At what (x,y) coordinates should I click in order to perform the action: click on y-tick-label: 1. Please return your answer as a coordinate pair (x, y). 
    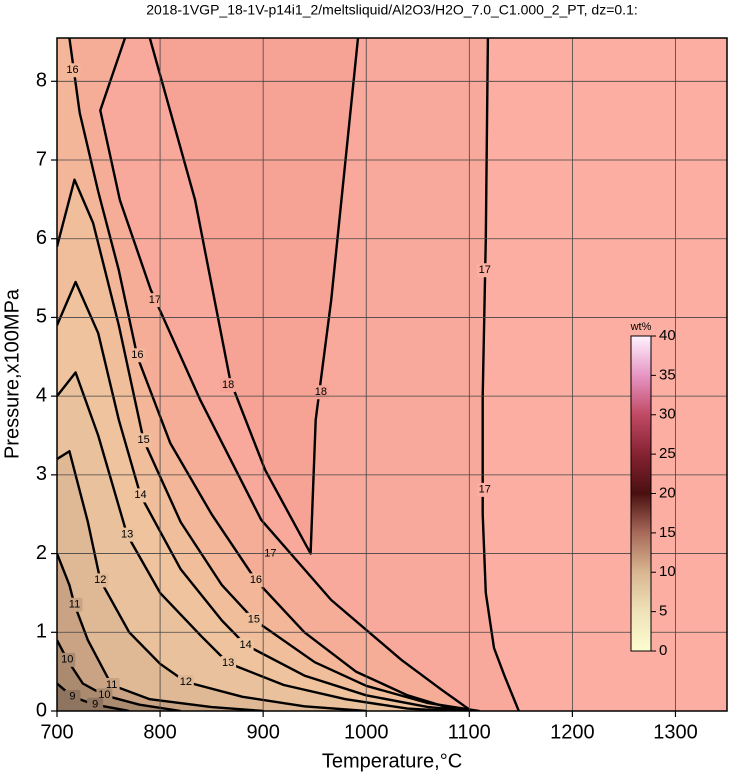
    Looking at the image, I should click on (41, 632).